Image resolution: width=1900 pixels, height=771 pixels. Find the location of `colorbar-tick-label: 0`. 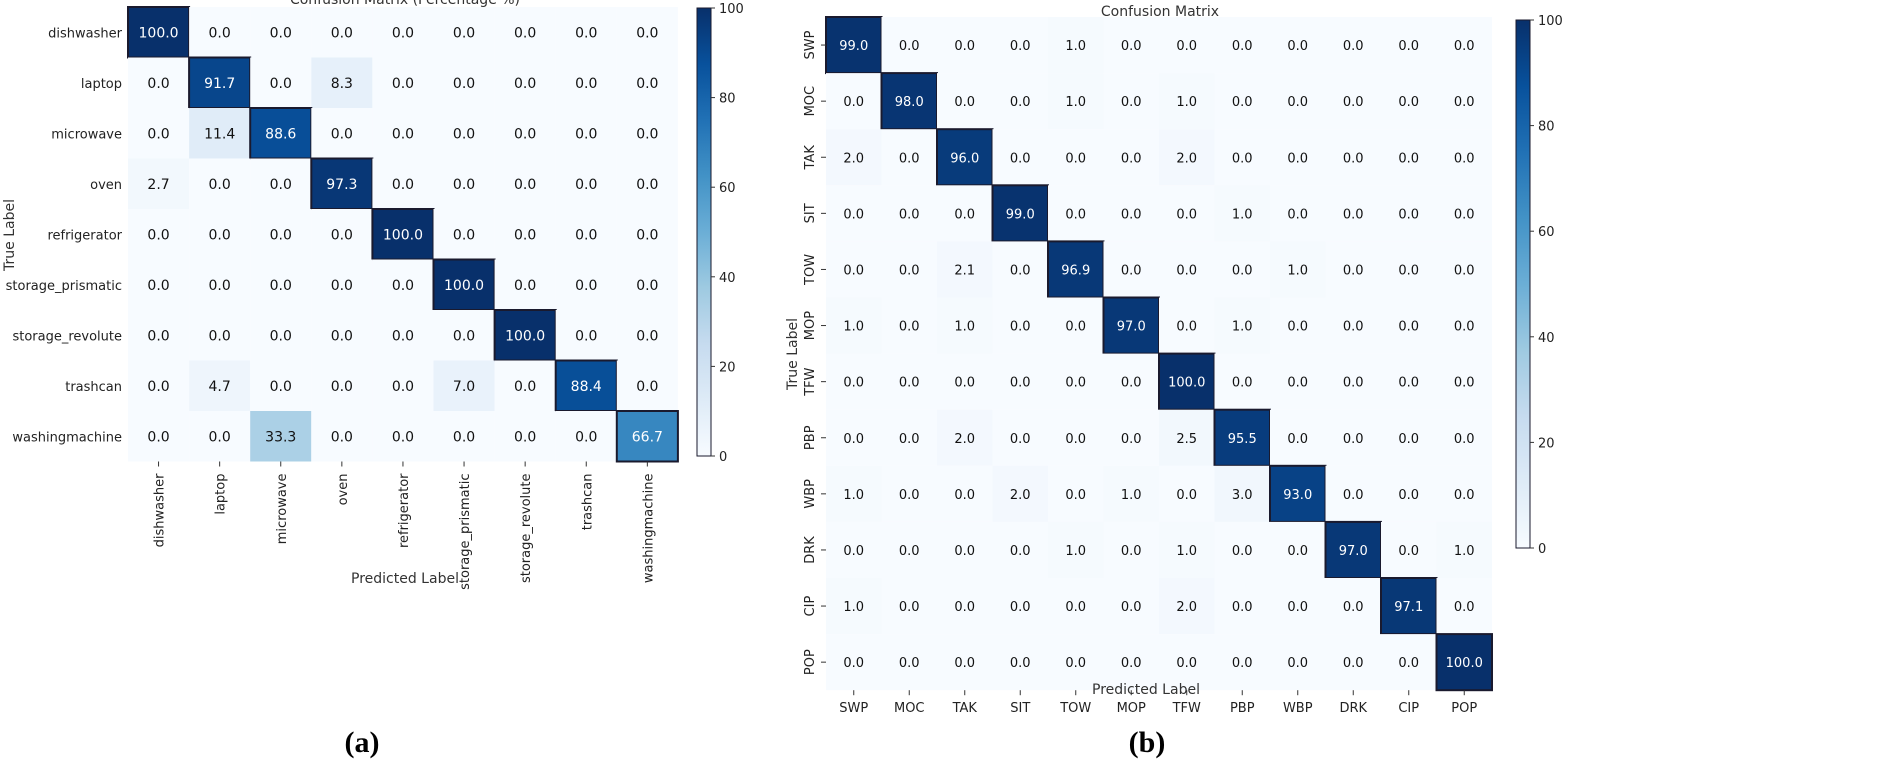

colorbar-tick-label: 0 is located at coordinates (1542, 549).